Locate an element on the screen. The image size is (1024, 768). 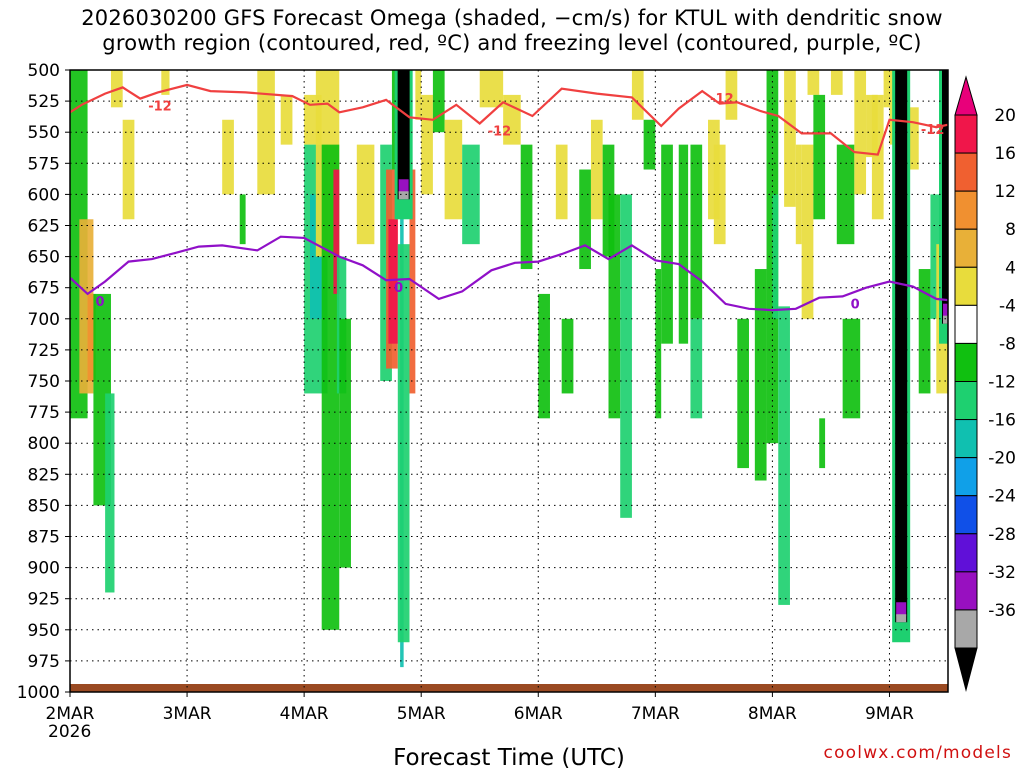
y-tick-label: 775 is located at coordinates (44, 413).